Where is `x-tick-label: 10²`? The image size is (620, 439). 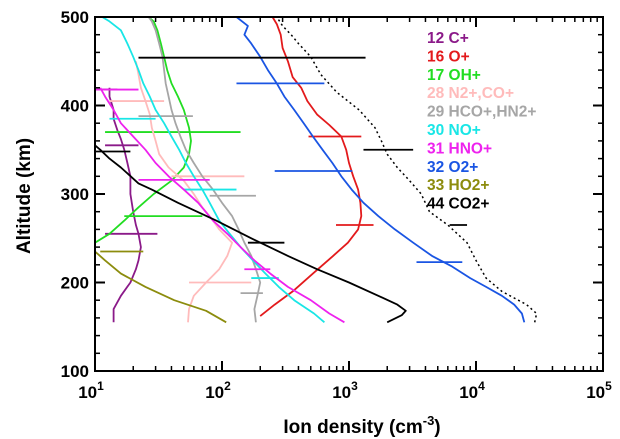 x-tick-label: 10² is located at coordinates (218, 390).